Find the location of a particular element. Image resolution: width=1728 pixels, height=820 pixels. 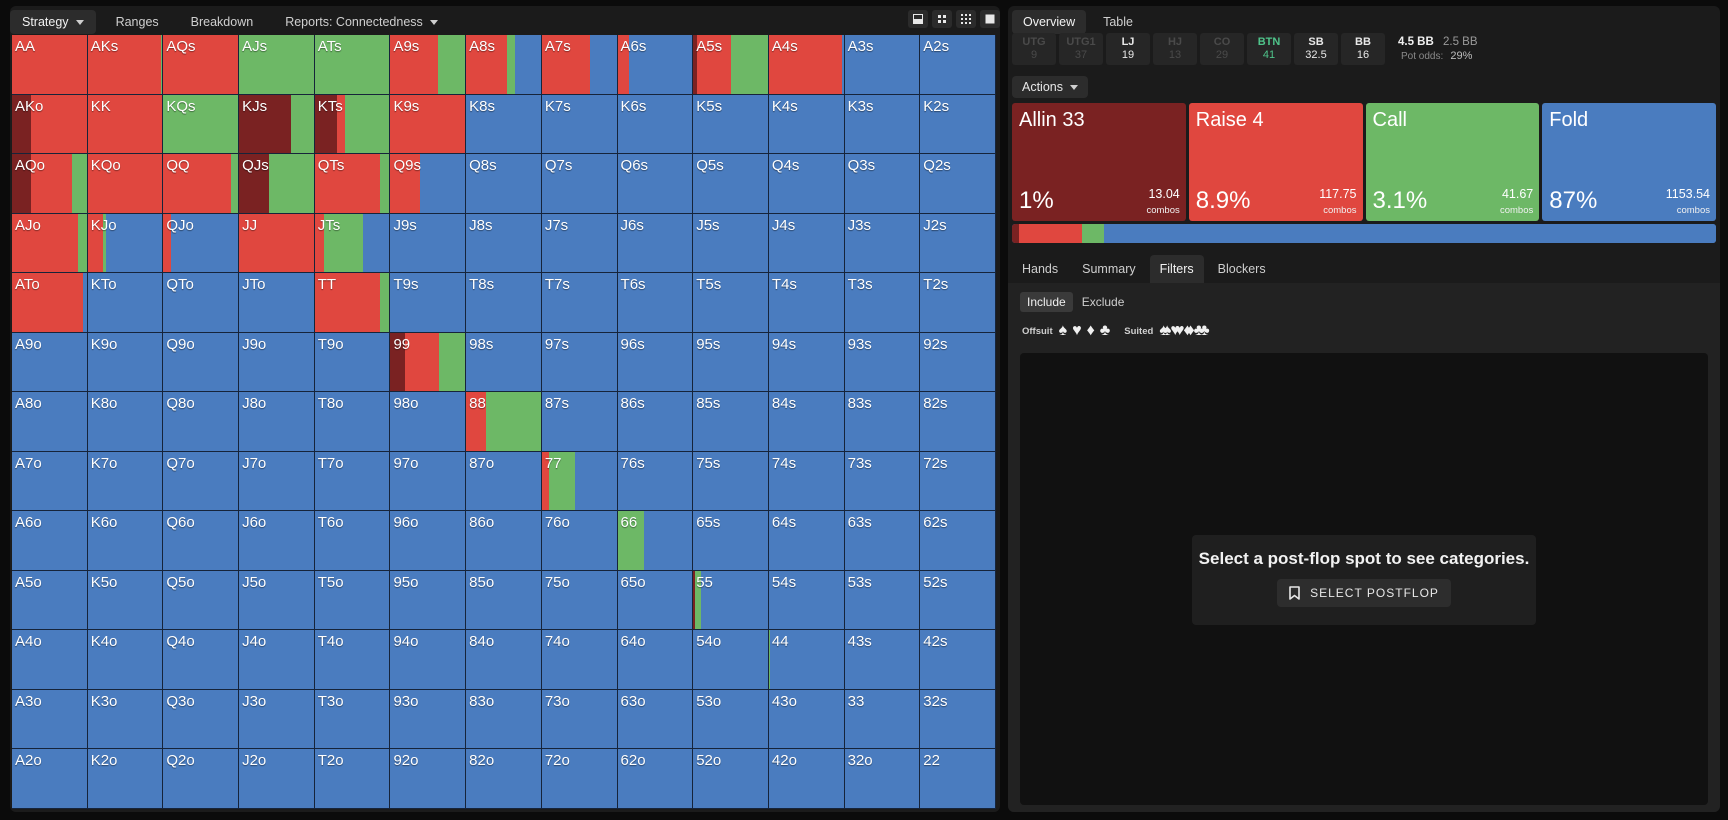

hand-cell-87o: 87o is located at coordinates (504, 481).